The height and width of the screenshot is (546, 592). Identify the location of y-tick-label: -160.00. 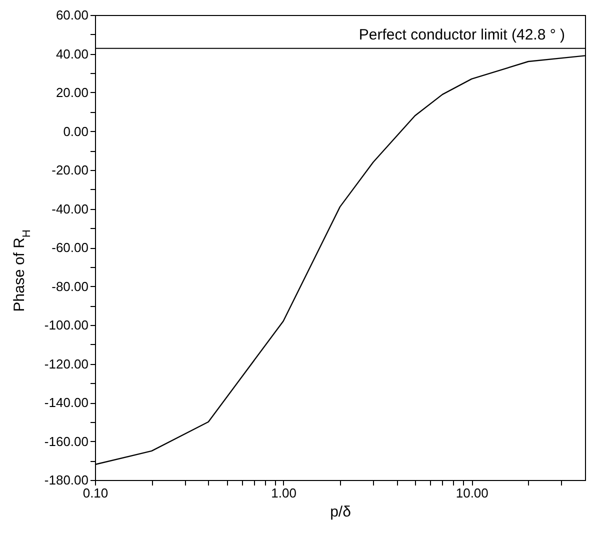
(66, 441).